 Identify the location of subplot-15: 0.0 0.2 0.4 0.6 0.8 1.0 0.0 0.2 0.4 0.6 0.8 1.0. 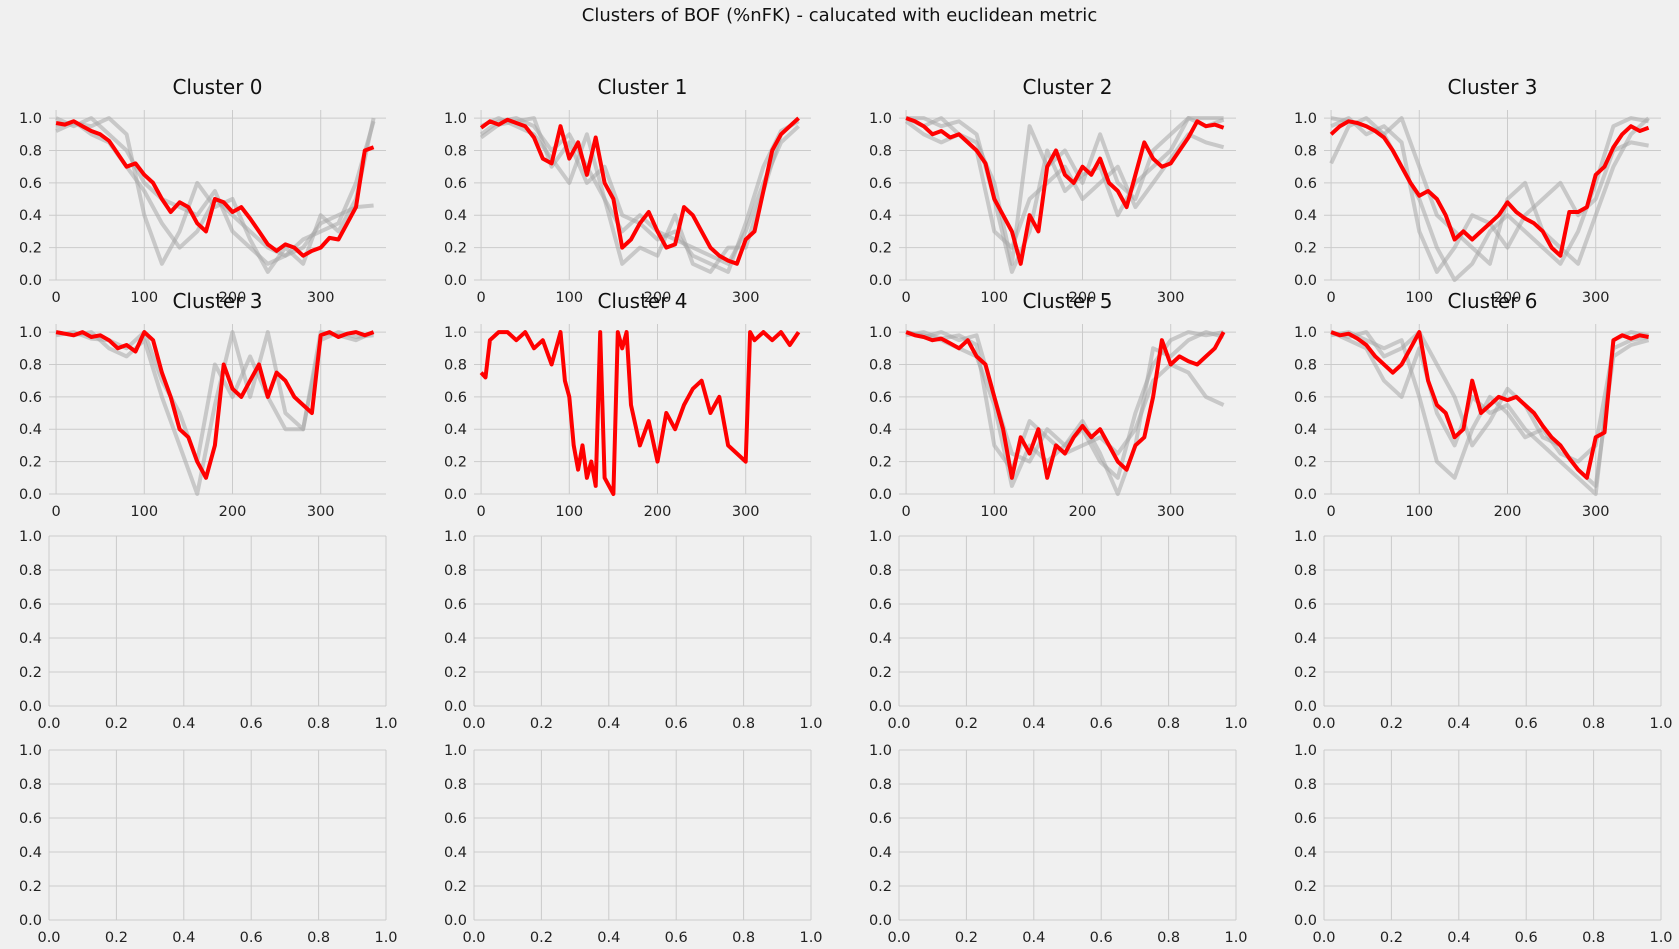
(1483, 844).